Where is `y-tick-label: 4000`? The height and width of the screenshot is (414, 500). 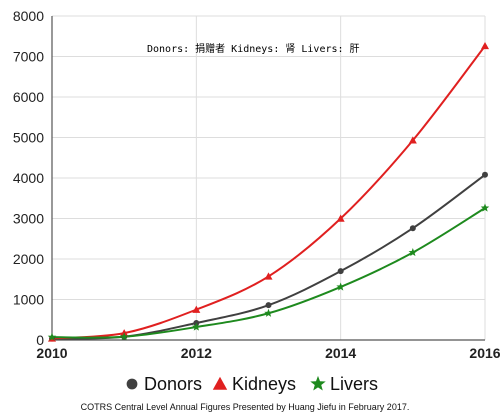 y-tick-label: 4000 is located at coordinates (28, 178).